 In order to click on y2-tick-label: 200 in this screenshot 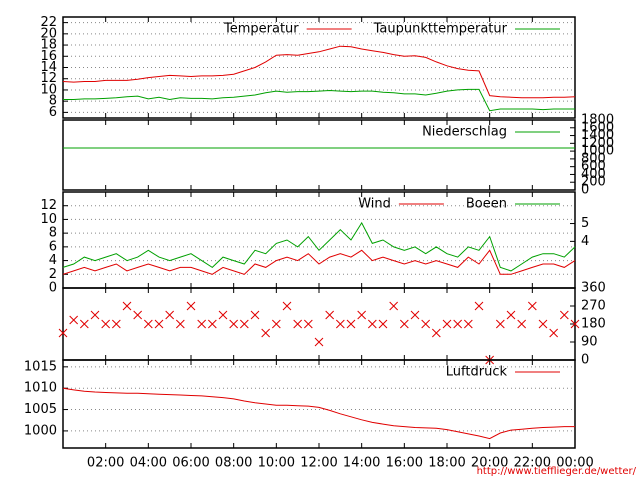, I will do `click(593, 182)`.